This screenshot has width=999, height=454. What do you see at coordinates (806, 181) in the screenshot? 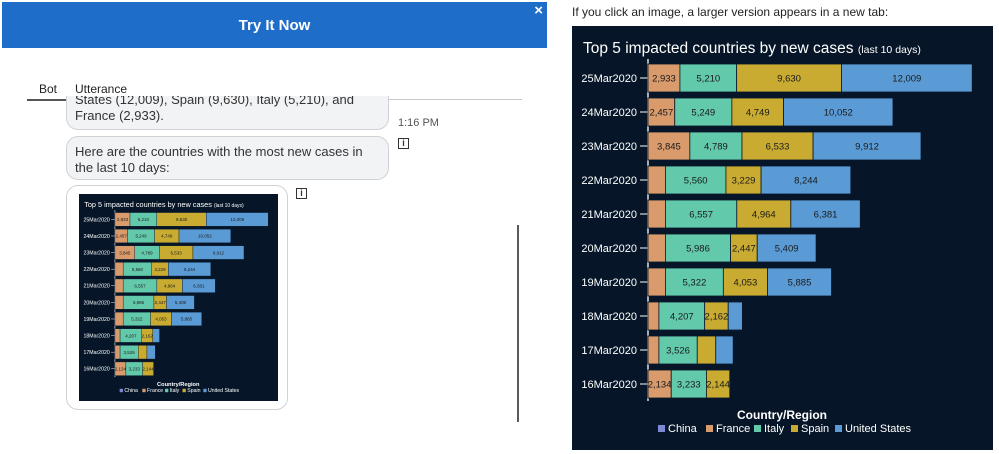
I see `data-label: 8,244` at bounding box center [806, 181].